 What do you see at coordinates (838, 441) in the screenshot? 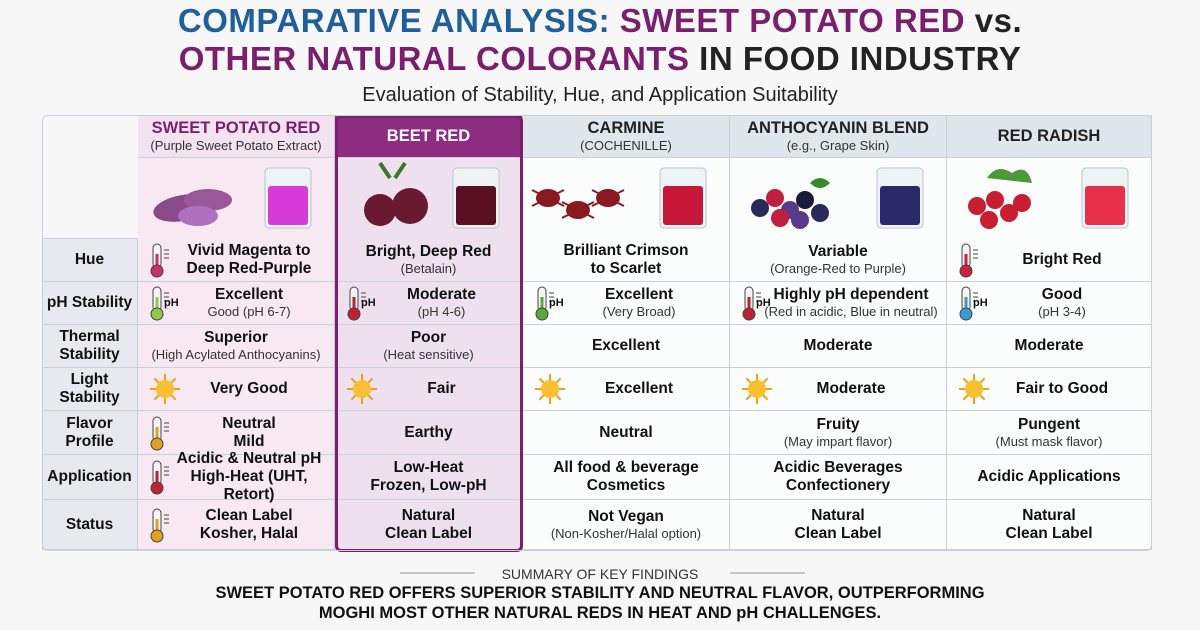
I see `cell-sub: (May impart flavor)` at bounding box center [838, 441].